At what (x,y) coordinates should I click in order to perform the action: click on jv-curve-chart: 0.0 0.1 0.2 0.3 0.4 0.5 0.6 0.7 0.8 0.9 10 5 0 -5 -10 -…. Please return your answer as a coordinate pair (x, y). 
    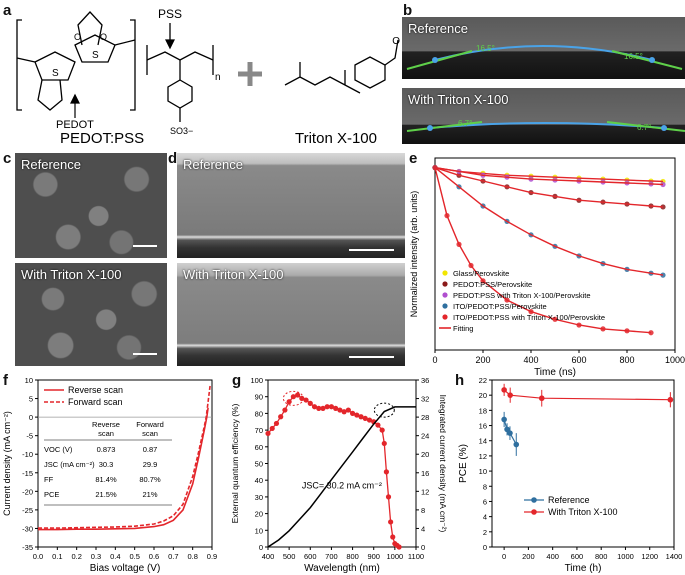
    Looking at the image, I should click on (109, 475).